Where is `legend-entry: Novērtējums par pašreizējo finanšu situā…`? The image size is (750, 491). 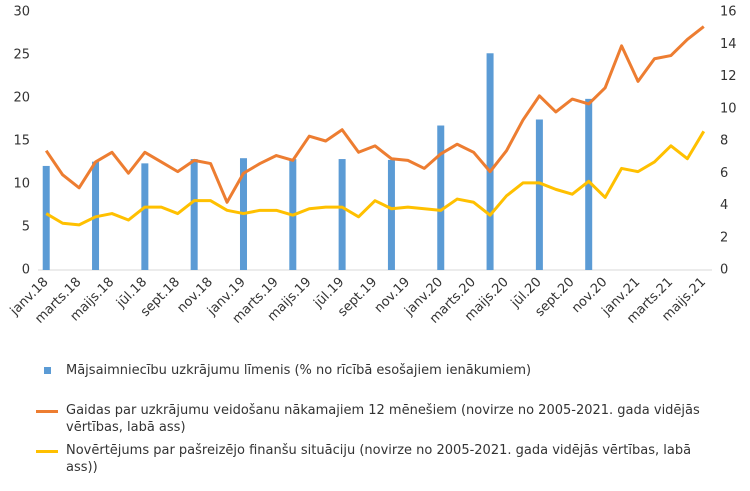 legend-entry: Novērtējums par pašreizējo finanšu situā… is located at coordinates (381, 459).